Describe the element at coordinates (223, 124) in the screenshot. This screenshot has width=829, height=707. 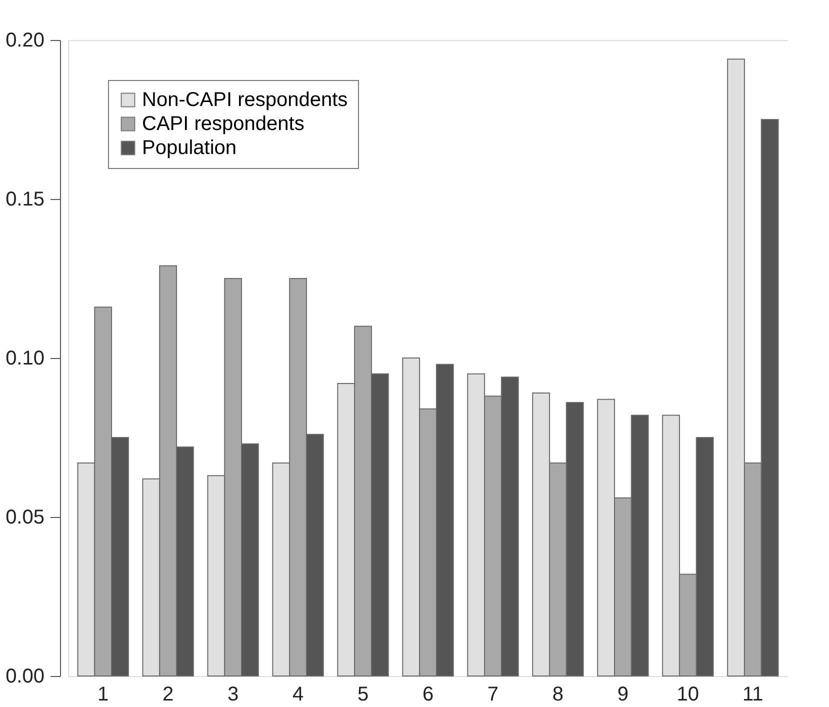
I see `legend-label: CAPI respondents` at that location.